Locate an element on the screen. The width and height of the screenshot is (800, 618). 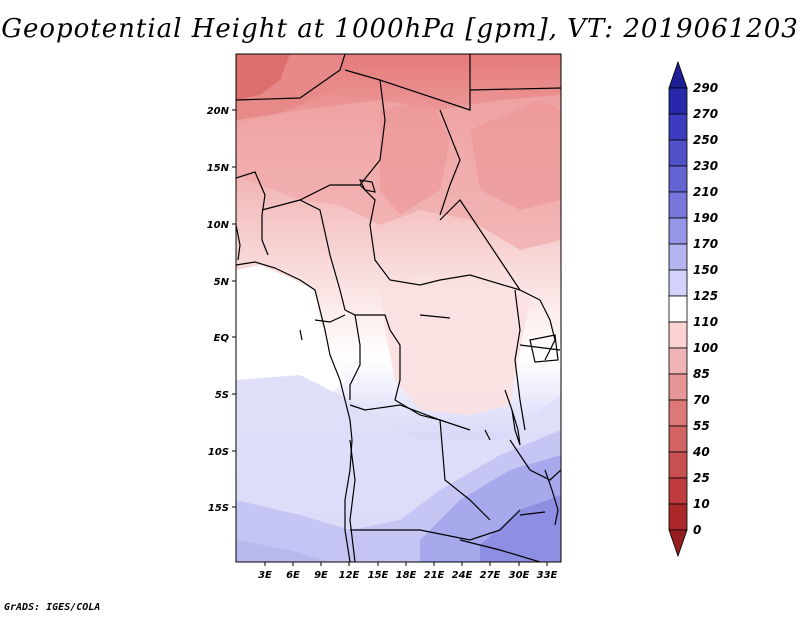
coastline is located at coordinates (294, 393).